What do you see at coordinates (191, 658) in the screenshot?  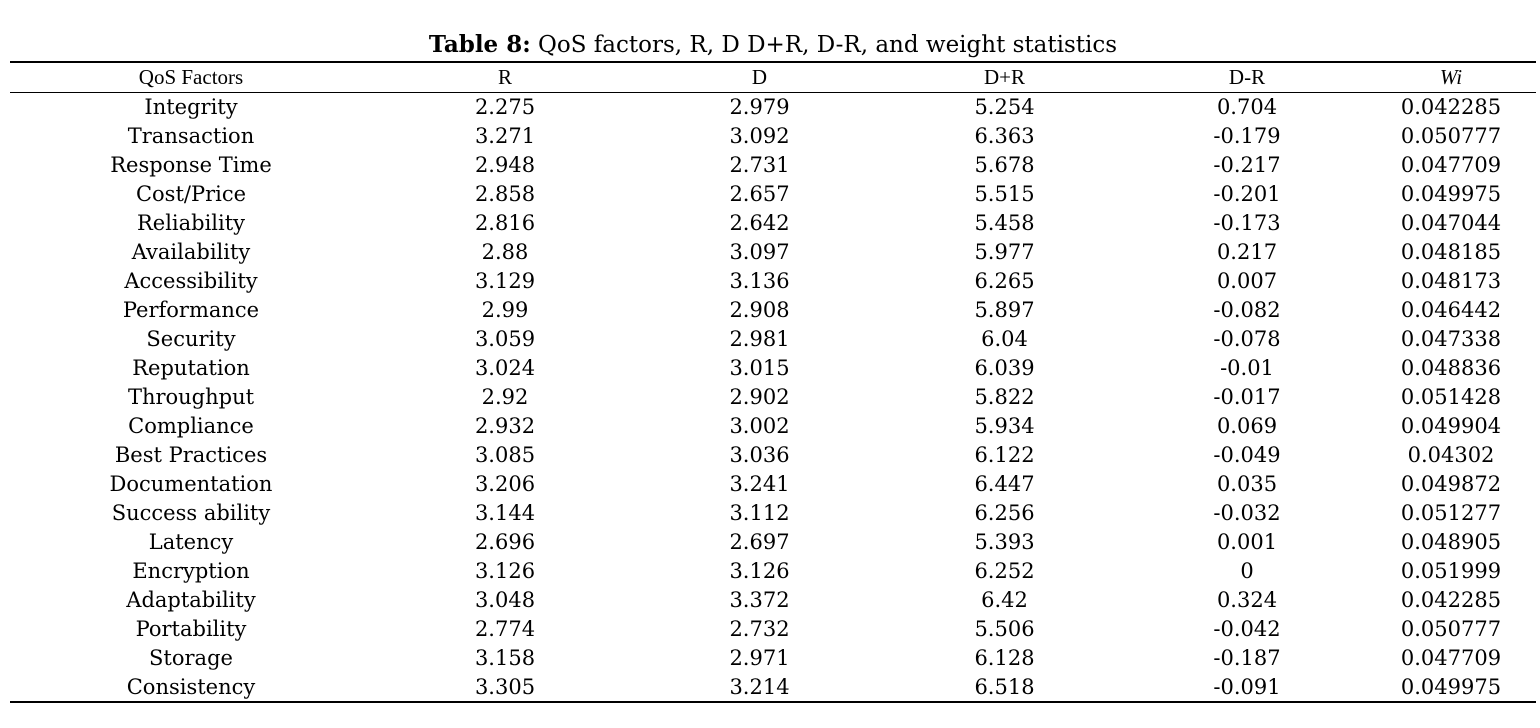 I see `cell-factor: Storage` at bounding box center [191, 658].